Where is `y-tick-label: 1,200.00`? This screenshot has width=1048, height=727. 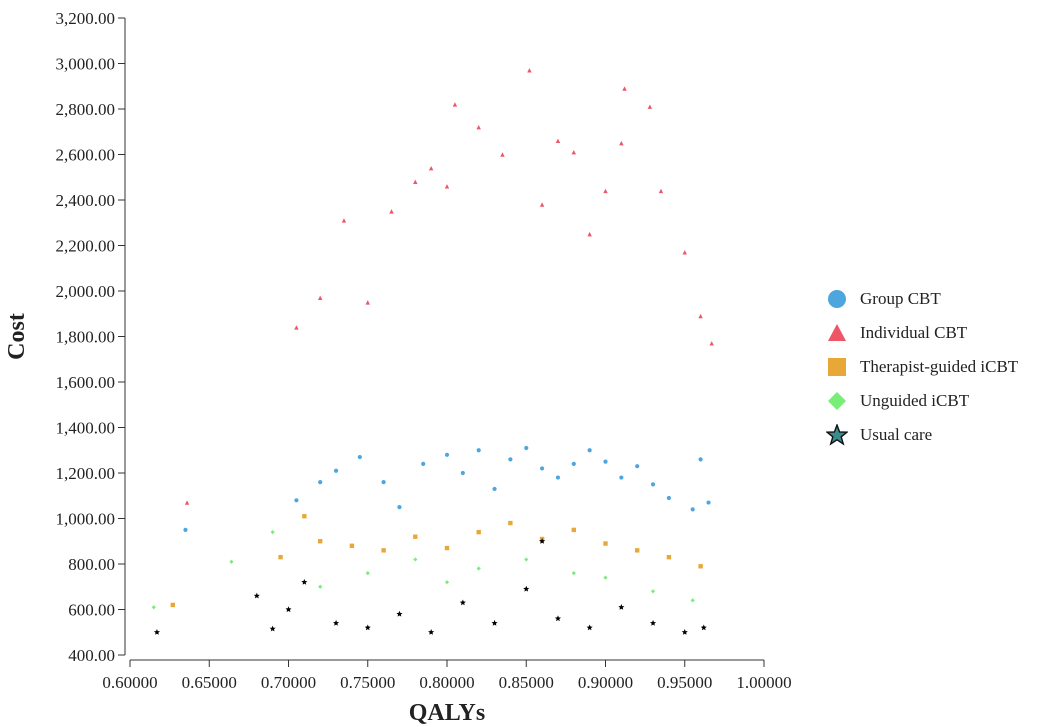
y-tick-label: 1,200.00 is located at coordinates (86, 473).